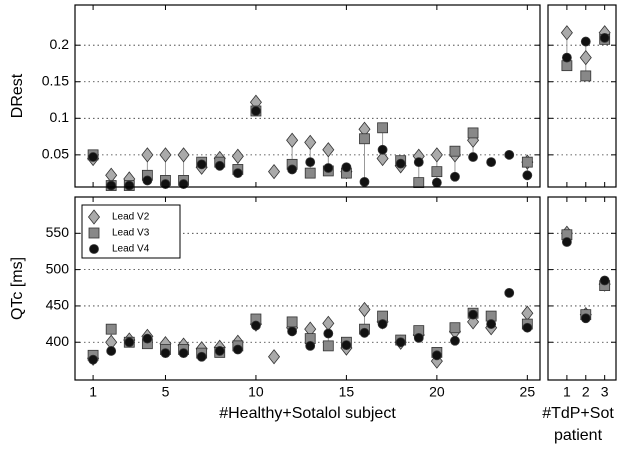 This screenshot has height=449, width=622. I want to click on x-tick-label: 5, so click(166, 392).